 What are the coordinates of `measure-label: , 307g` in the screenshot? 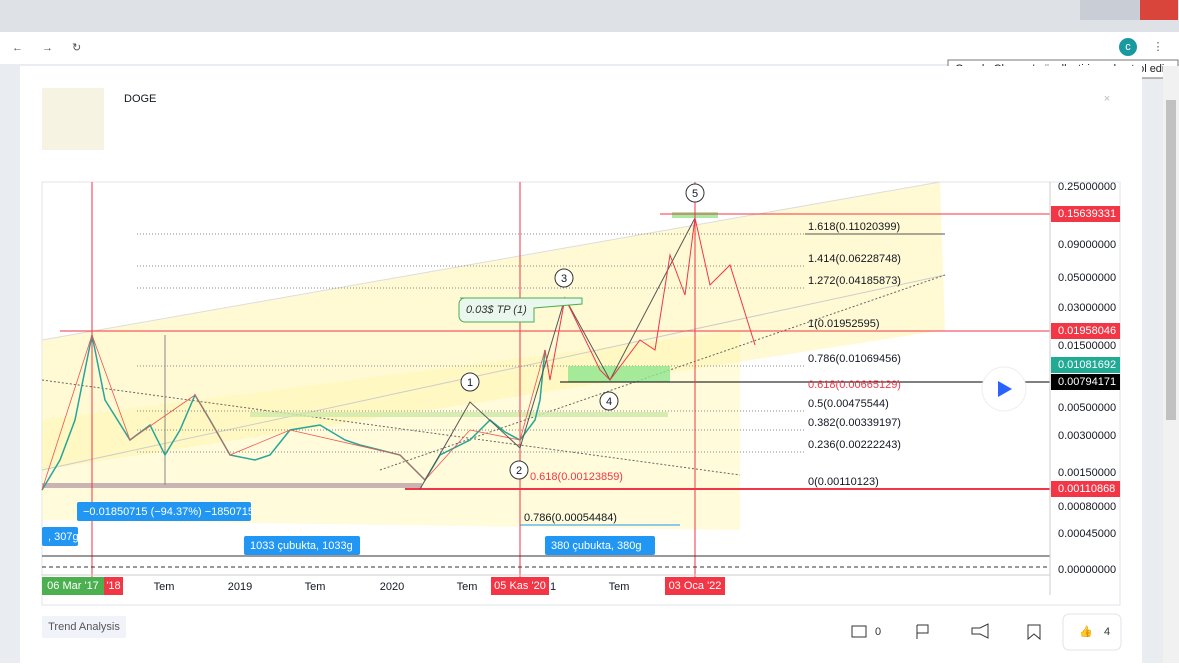 It's located at (63, 537).